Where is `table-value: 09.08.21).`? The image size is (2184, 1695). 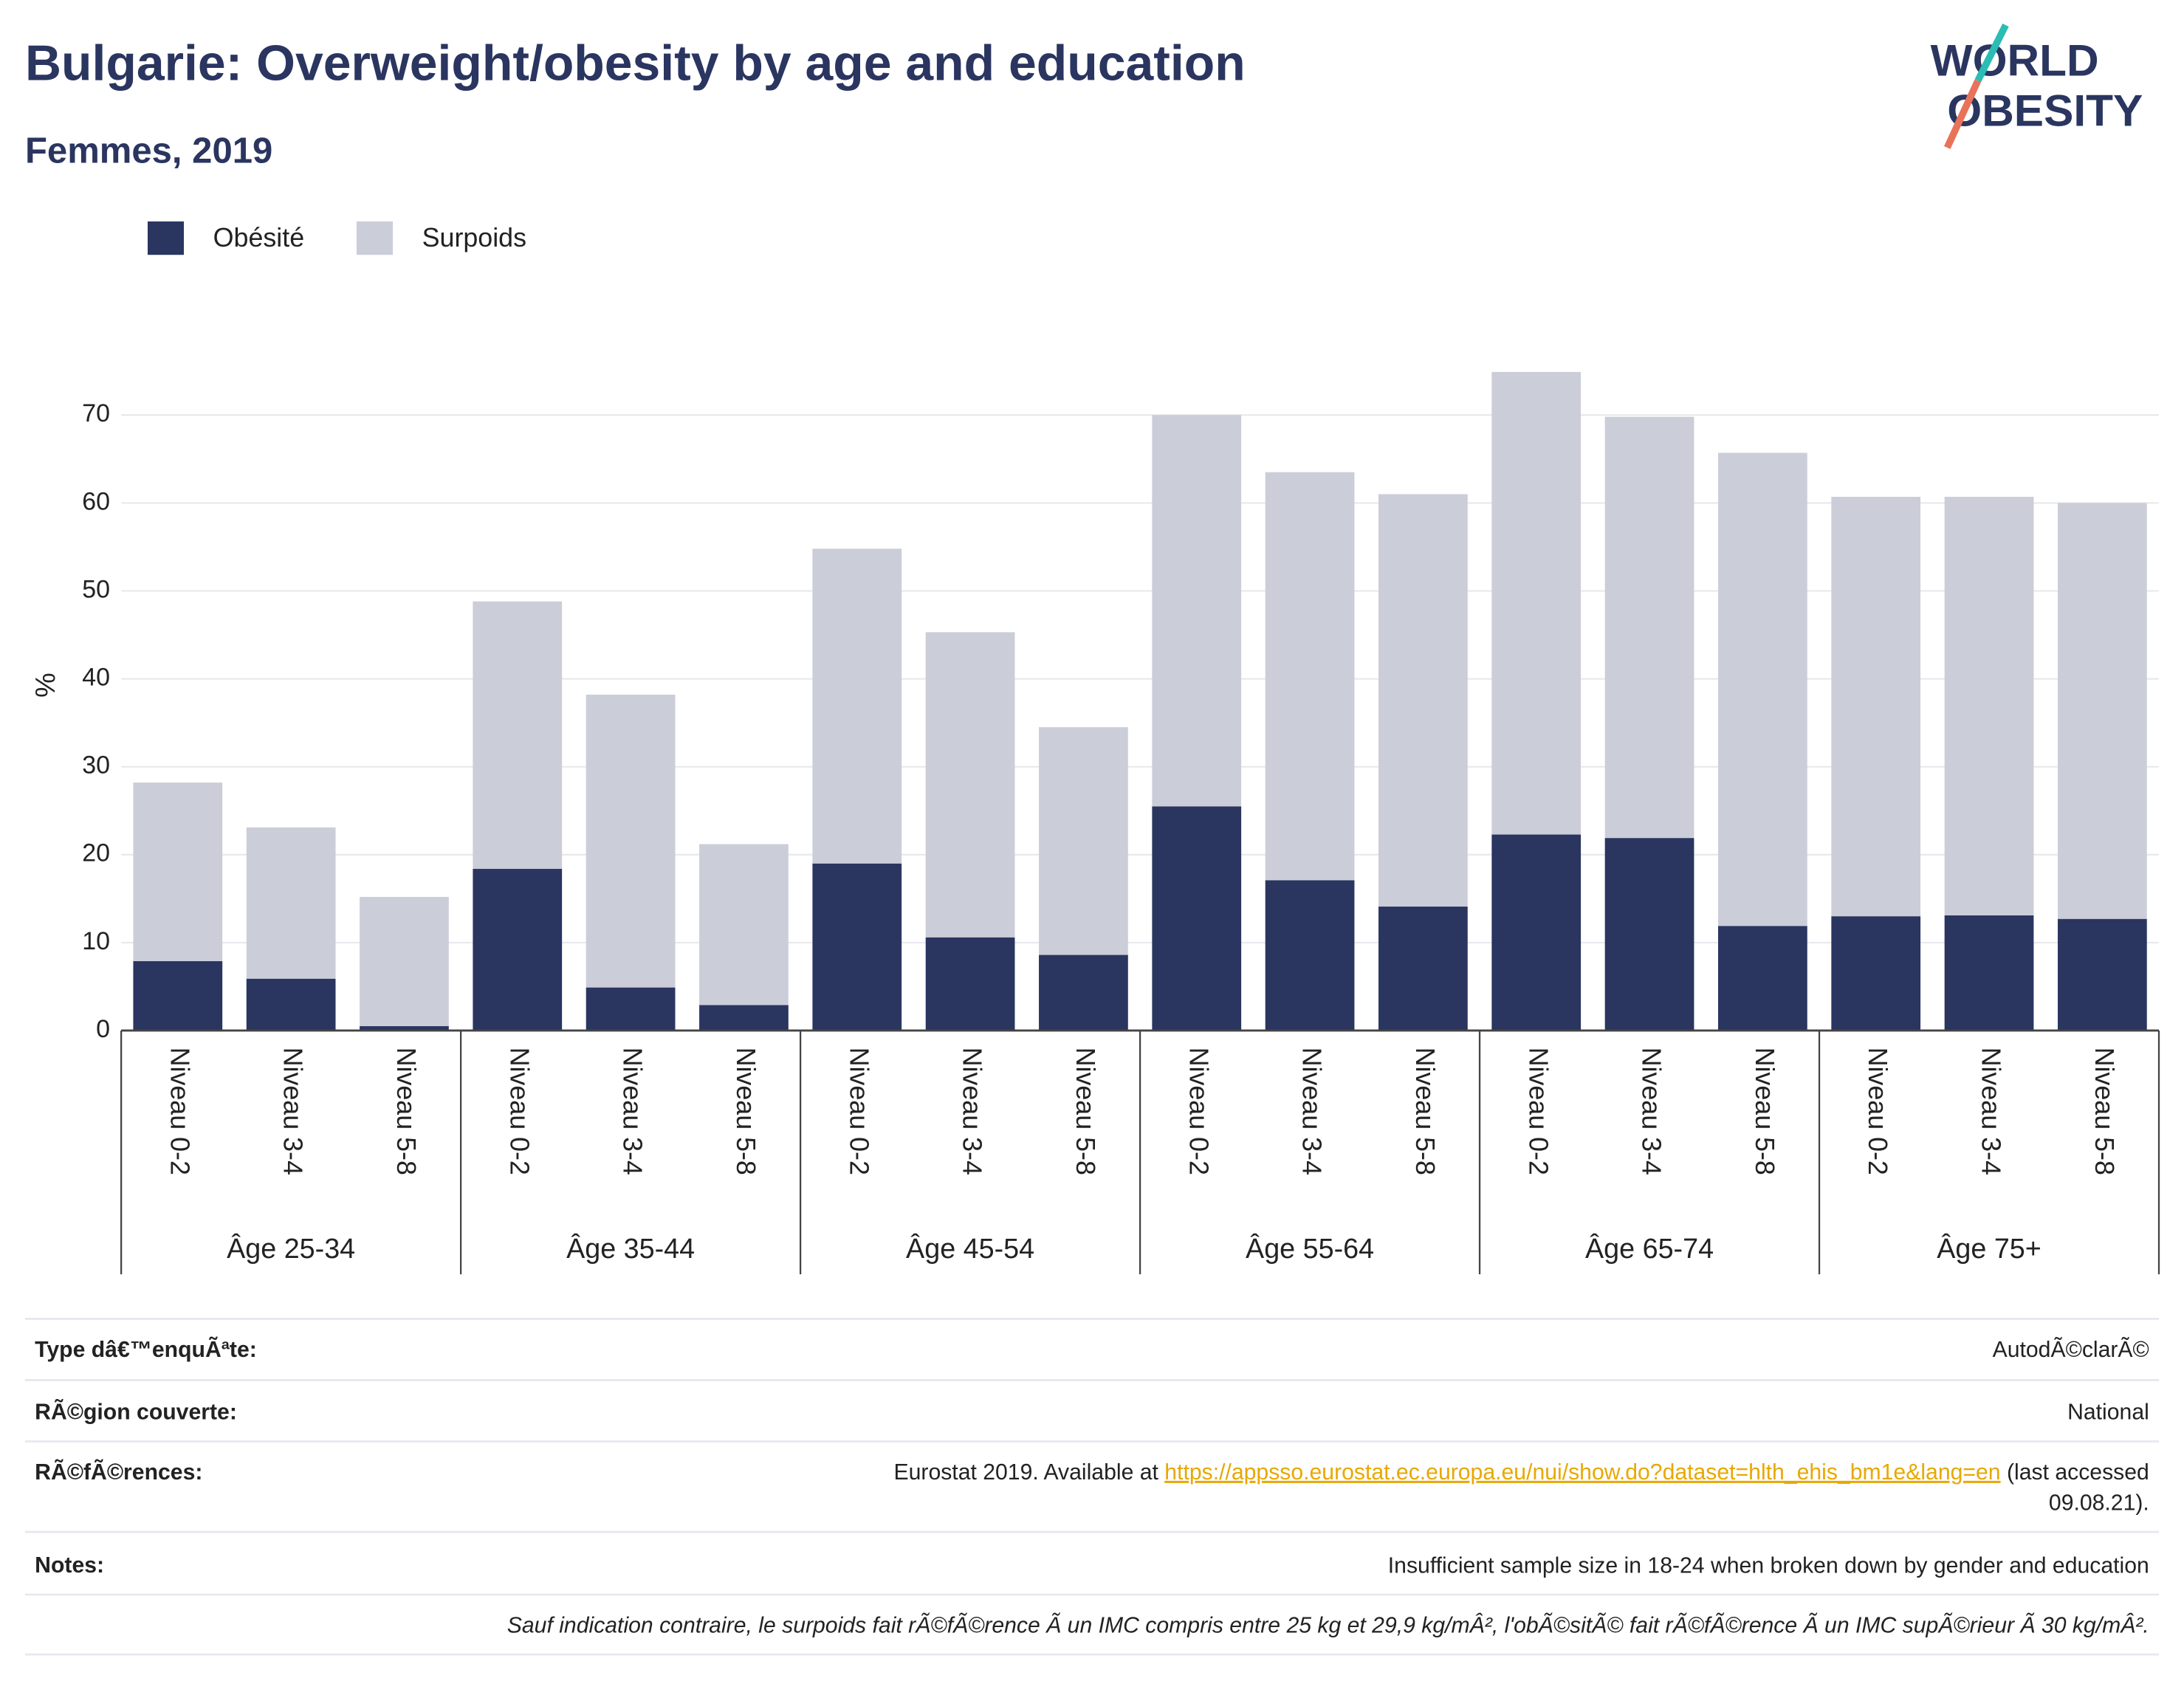
table-value: 09.08.21). is located at coordinates (2099, 1503).